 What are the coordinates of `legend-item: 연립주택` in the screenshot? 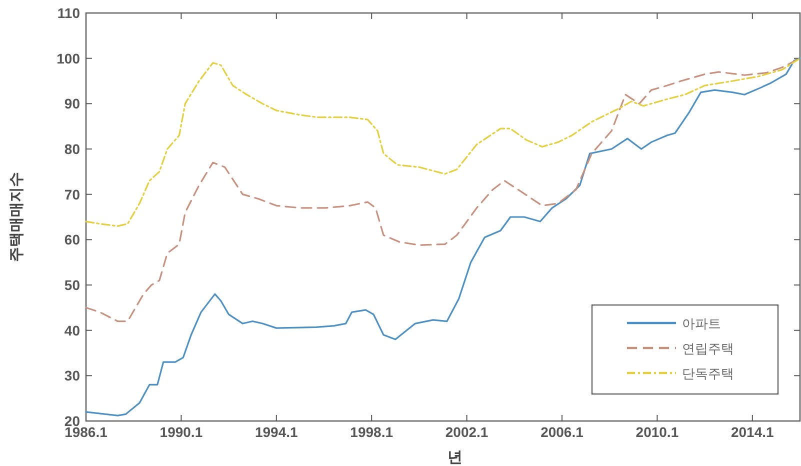 It's located at (680, 348).